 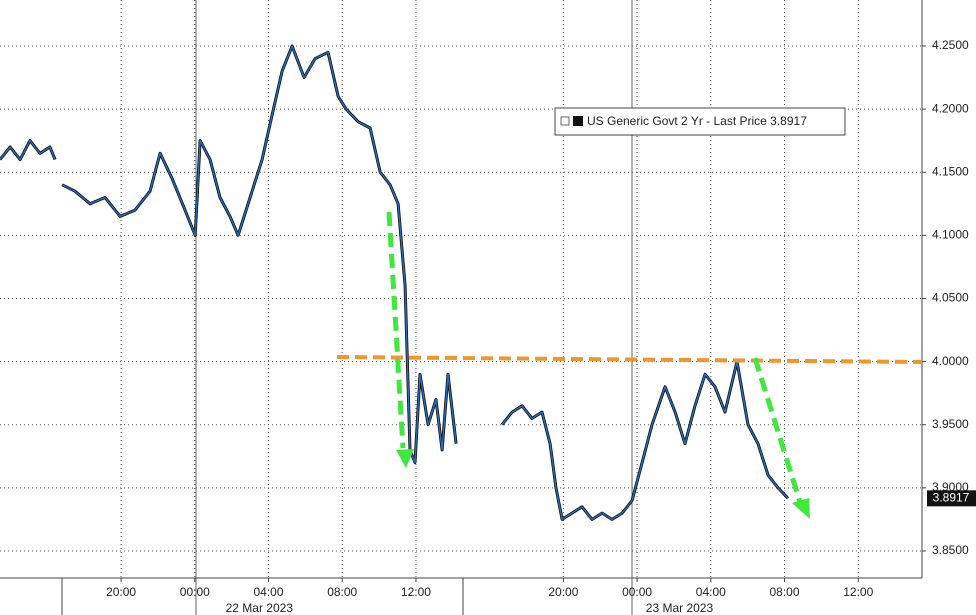 I want to click on legend: US Generic Govt 2 Yr - Last Price 3.8917, so click(x=700, y=121).